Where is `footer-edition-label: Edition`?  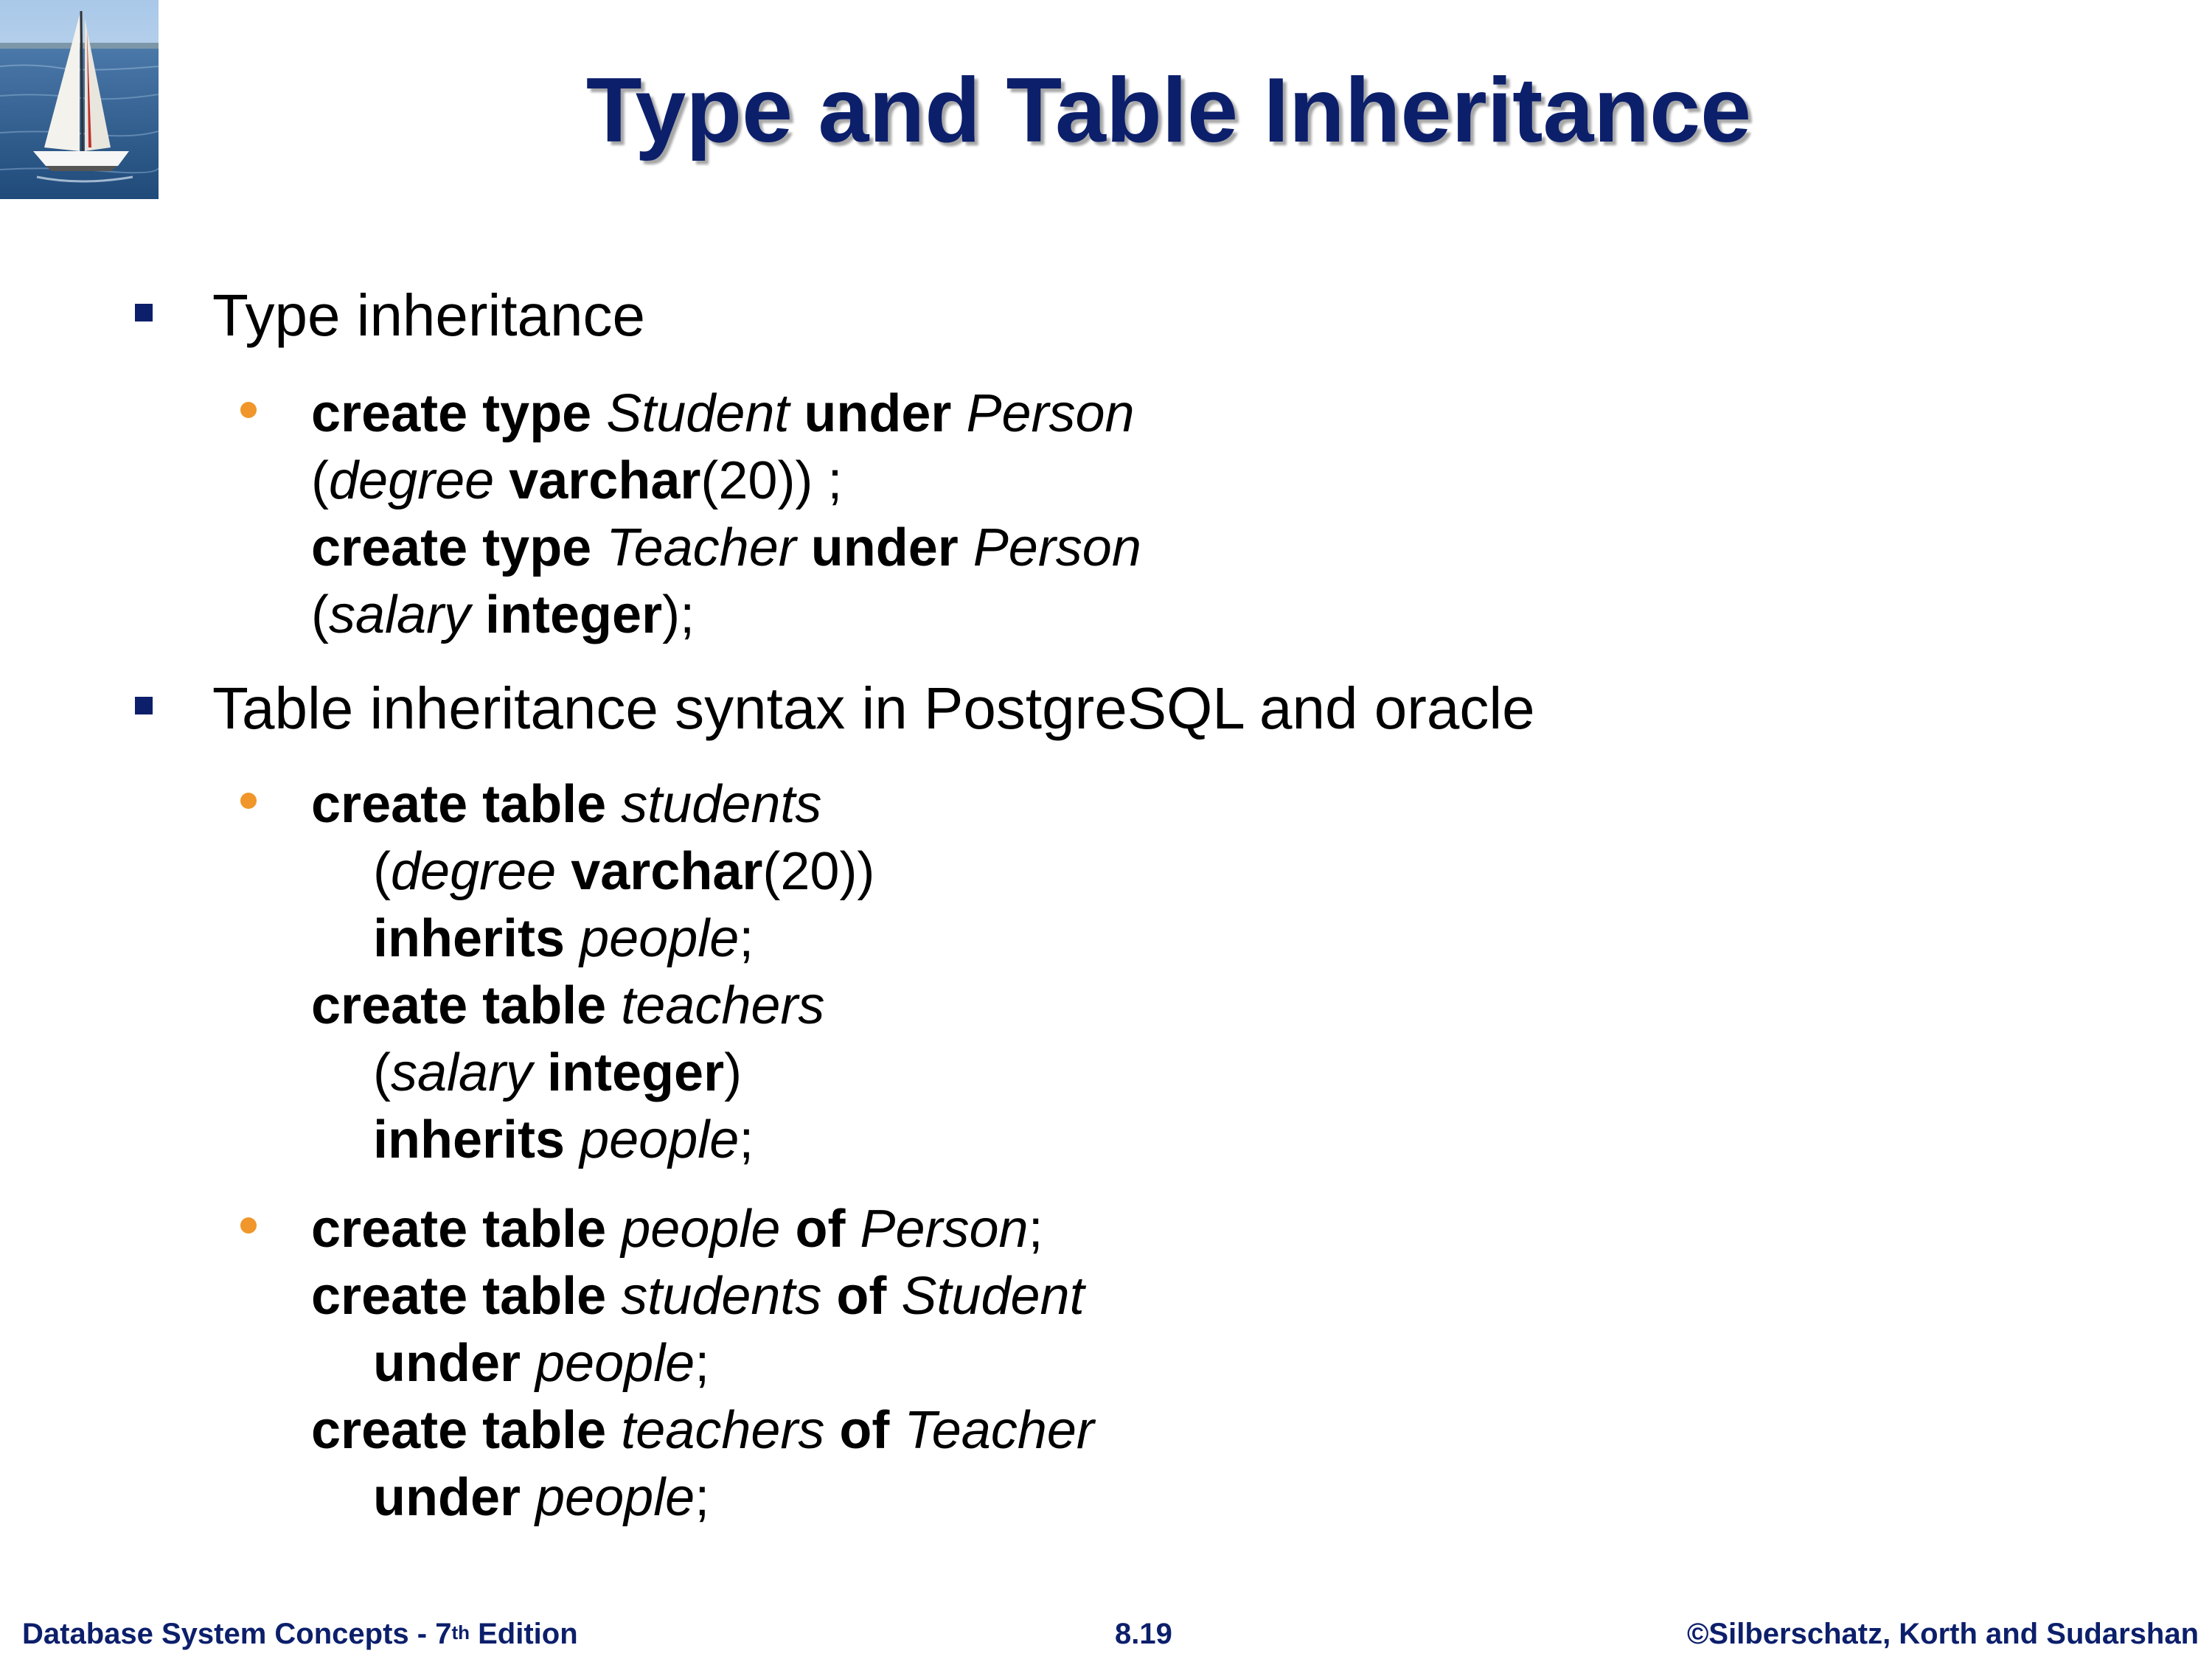
footer-edition-label: Edition is located at coordinates (524, 1634).